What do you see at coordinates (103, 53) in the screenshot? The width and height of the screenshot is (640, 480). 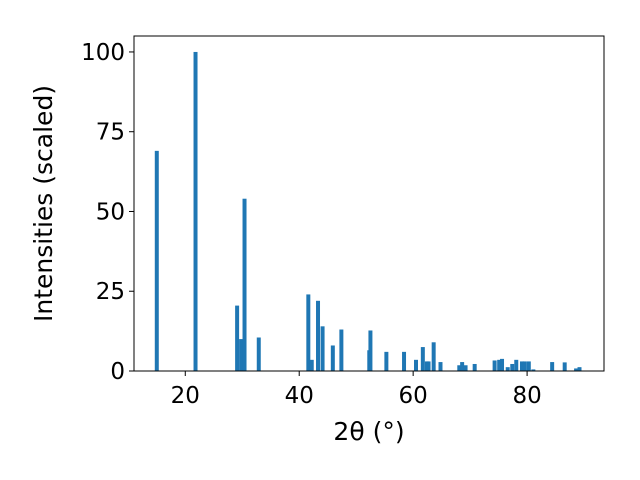 I see `y-tick-label: 100` at bounding box center [103, 53].